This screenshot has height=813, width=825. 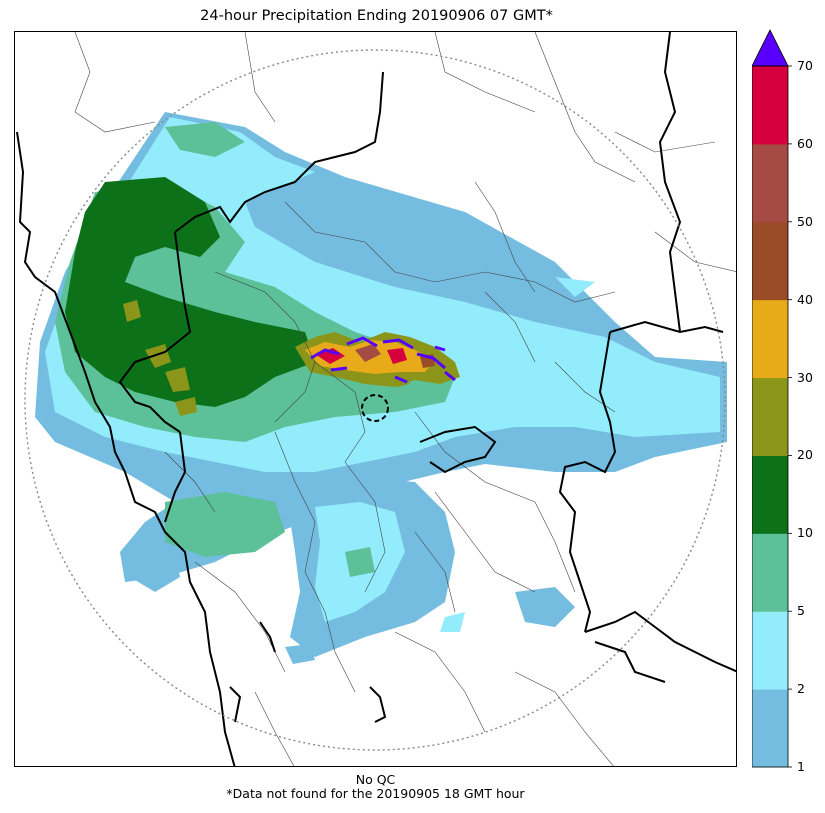 What do you see at coordinates (801, 766) in the screenshot?
I see `colorbar-tick-label: 1` at bounding box center [801, 766].